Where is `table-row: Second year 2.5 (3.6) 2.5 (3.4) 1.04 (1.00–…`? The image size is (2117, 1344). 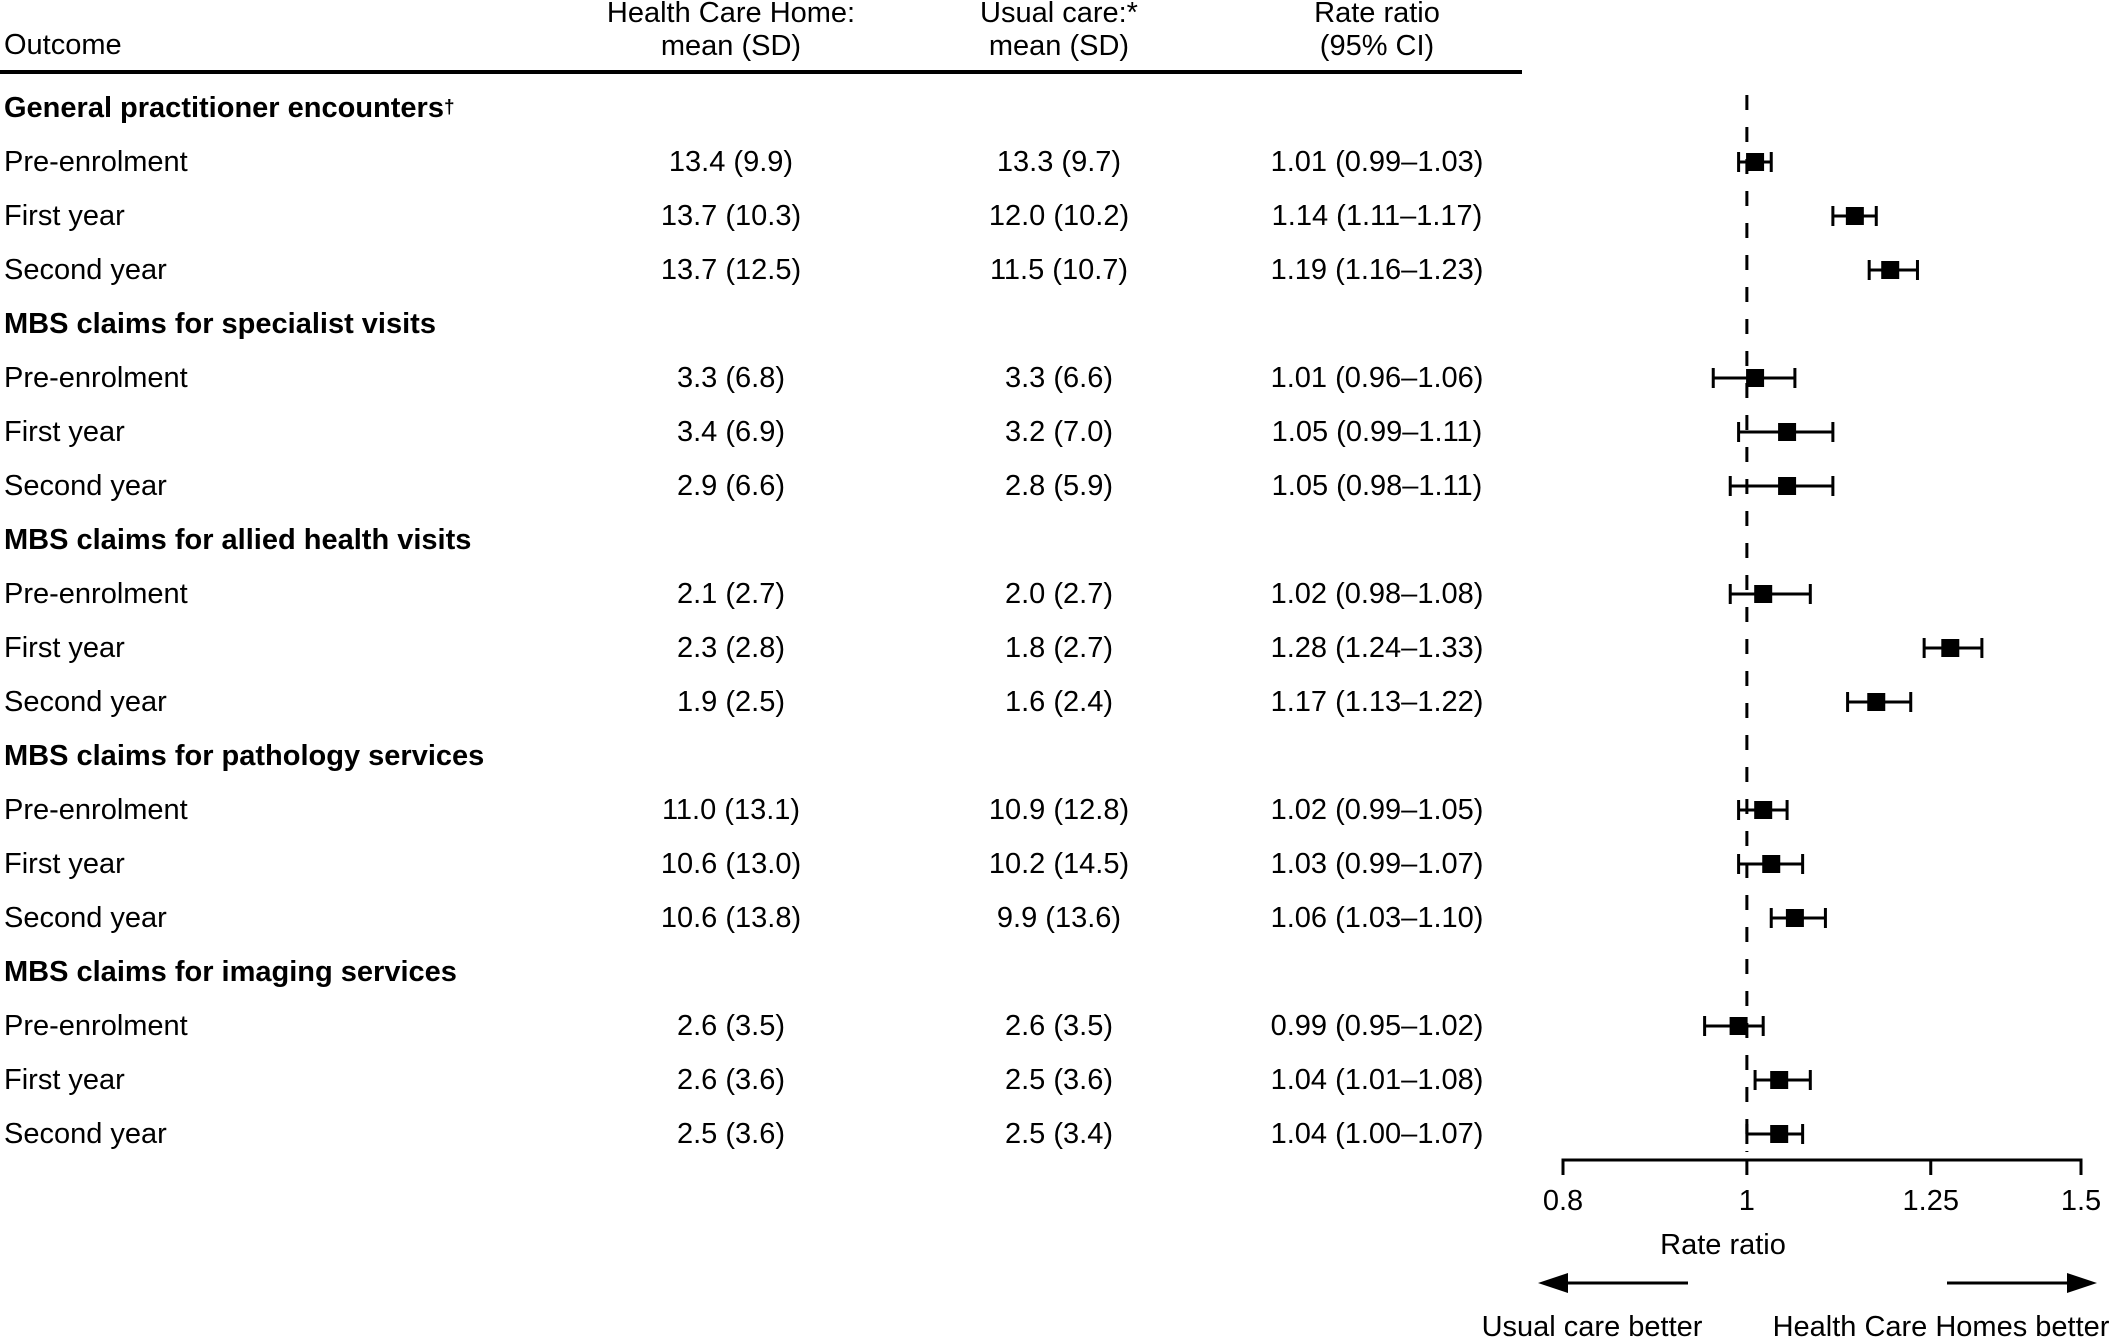 table-row: Second year 2.5 (3.6) 2.5 (3.4) 1.04 (1.00–… is located at coordinates (765, 1134).